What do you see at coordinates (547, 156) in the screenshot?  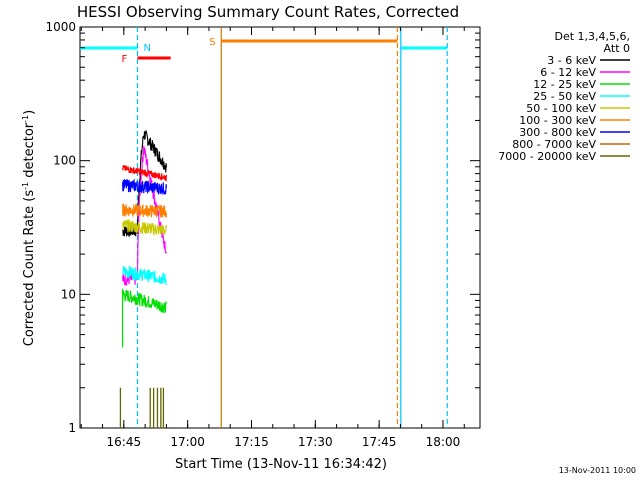 I see `legend-label-8: 7000 - 20000 keV` at bounding box center [547, 156].